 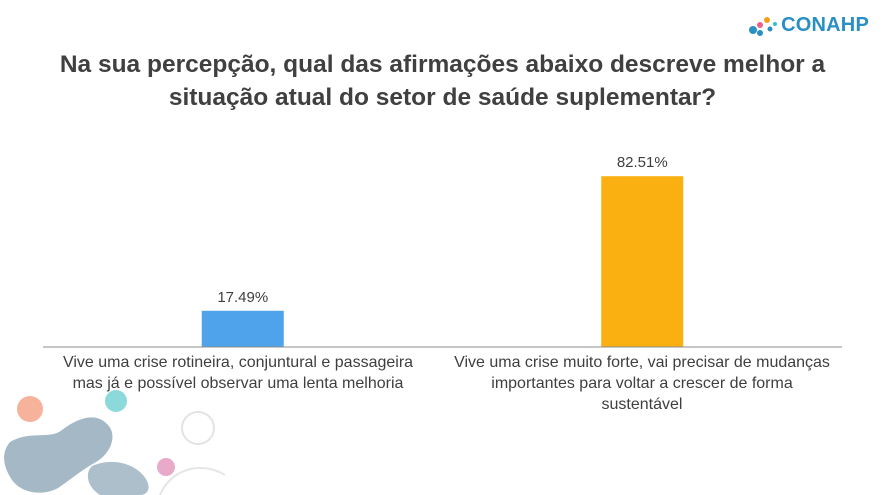 I want to click on bar-value-label: 82.51%, so click(x=642, y=162).